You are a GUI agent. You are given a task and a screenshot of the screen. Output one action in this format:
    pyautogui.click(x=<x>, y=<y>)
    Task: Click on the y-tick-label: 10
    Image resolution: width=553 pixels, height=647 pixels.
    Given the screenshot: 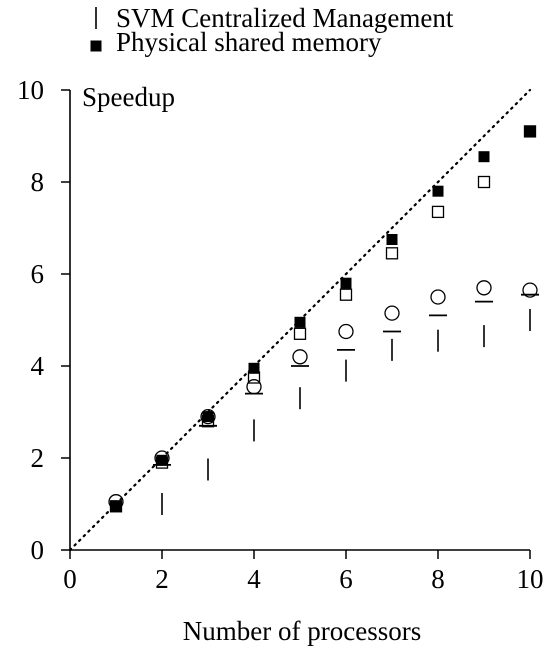 What is the action you would take?
    pyautogui.click(x=30, y=90)
    